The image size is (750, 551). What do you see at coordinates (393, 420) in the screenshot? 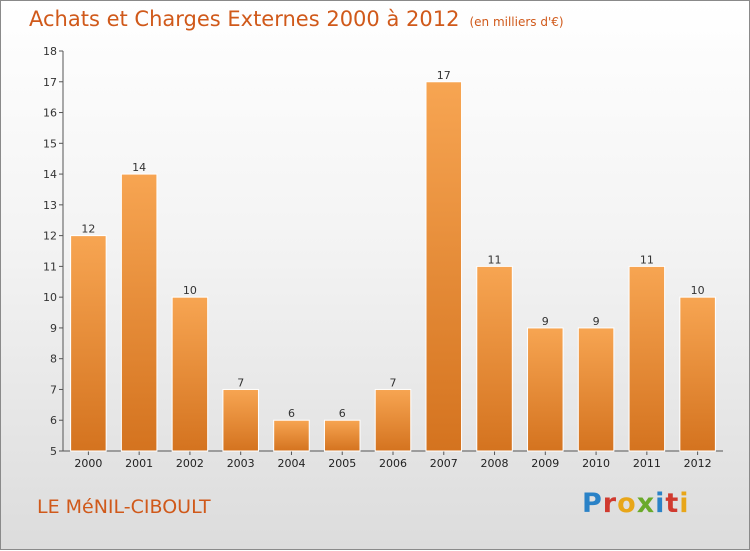
I see `bar-2006` at bounding box center [393, 420].